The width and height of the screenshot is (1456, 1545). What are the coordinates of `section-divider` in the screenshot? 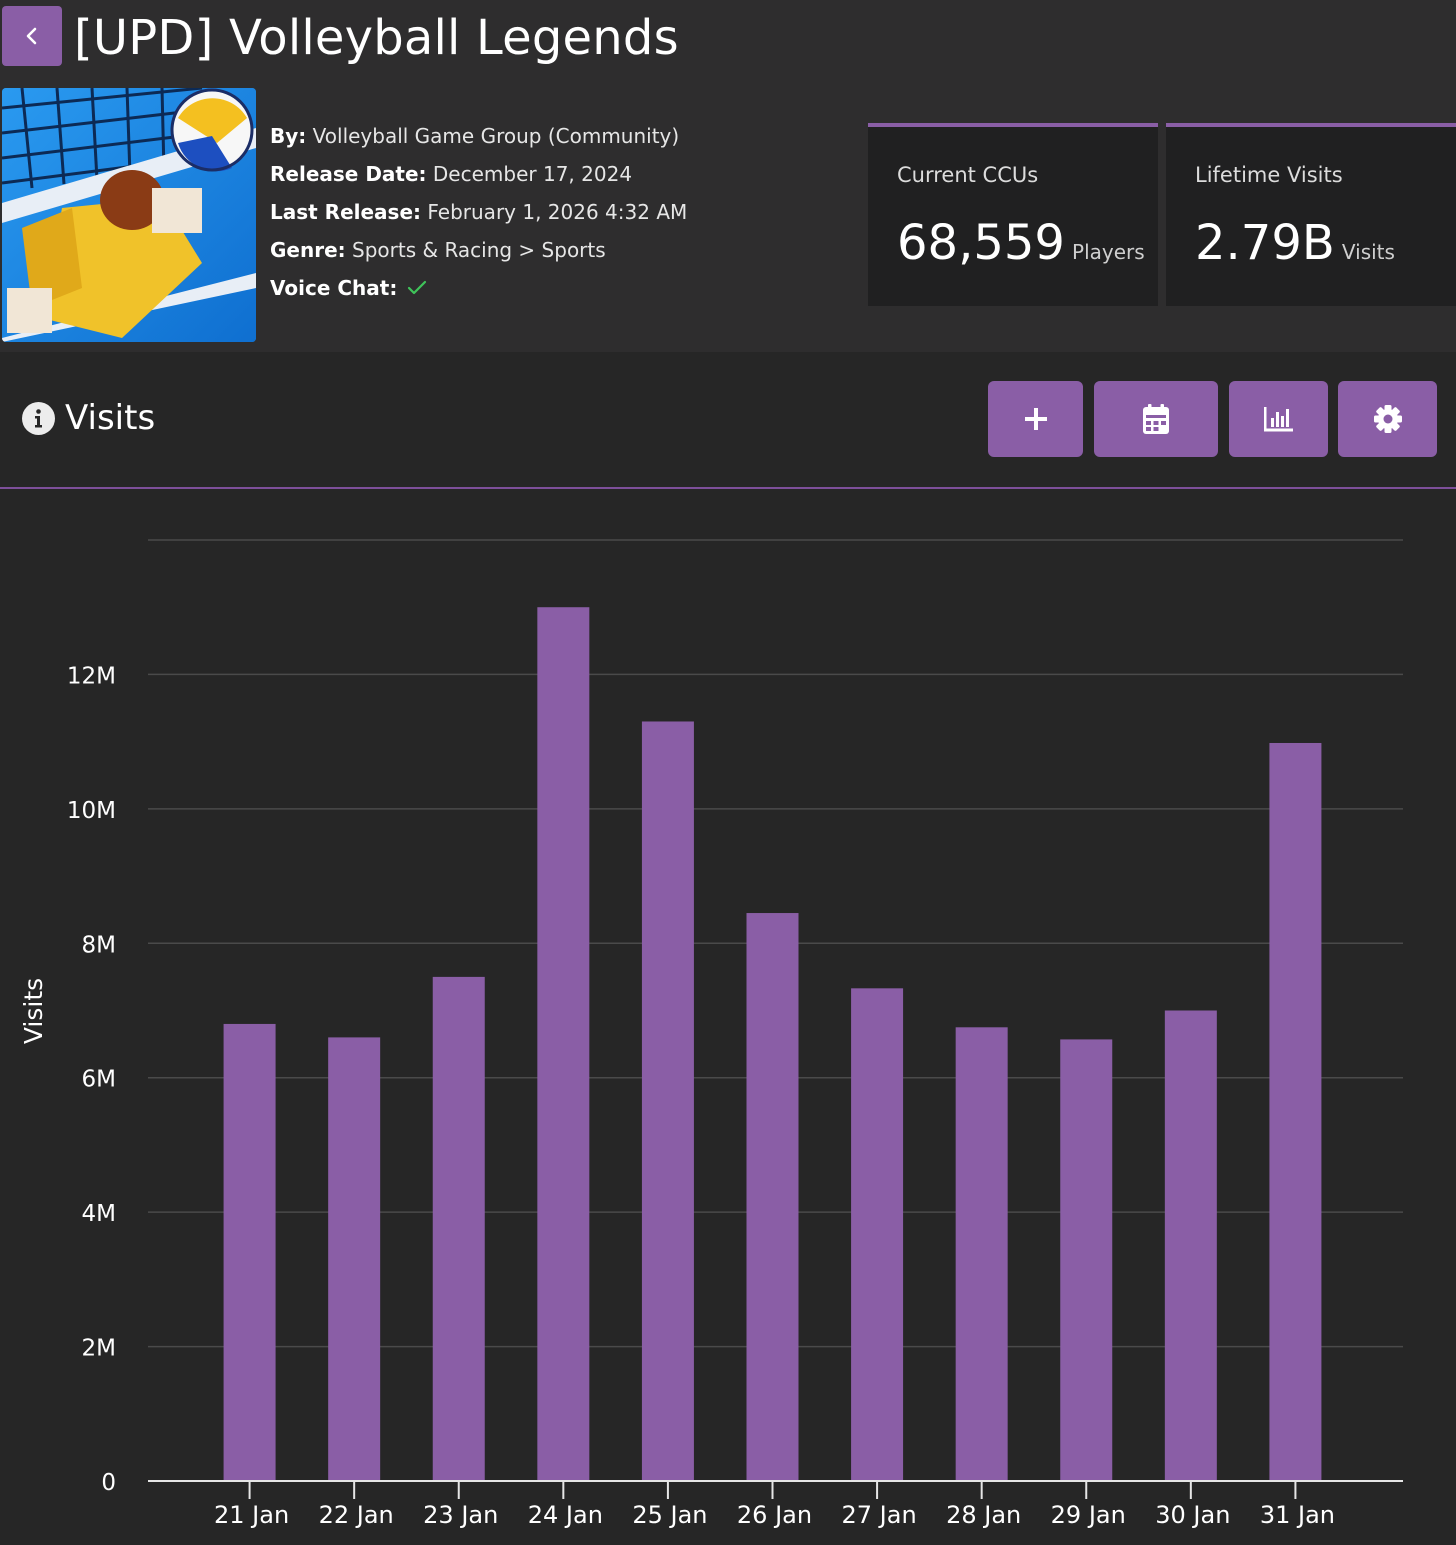 It's located at (728, 488).